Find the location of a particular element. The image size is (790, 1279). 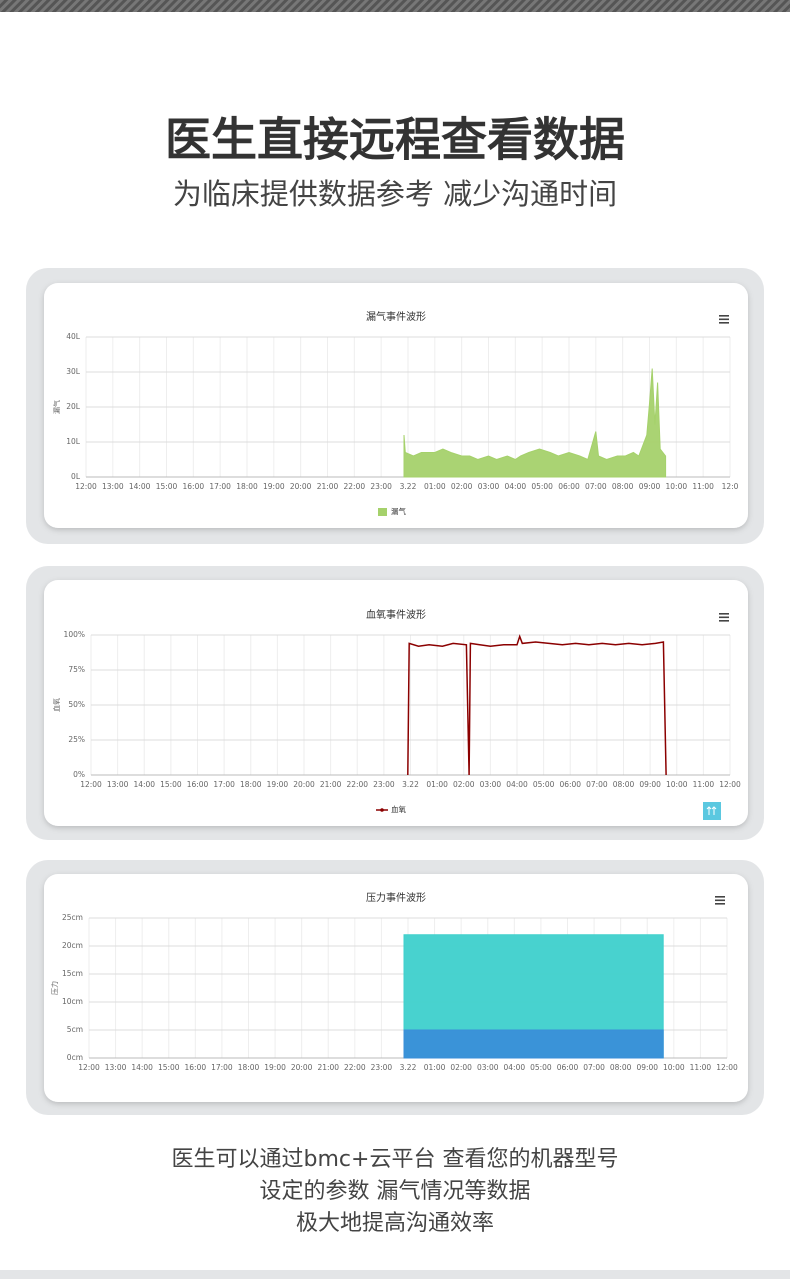

top-bar is located at coordinates (395, 6).